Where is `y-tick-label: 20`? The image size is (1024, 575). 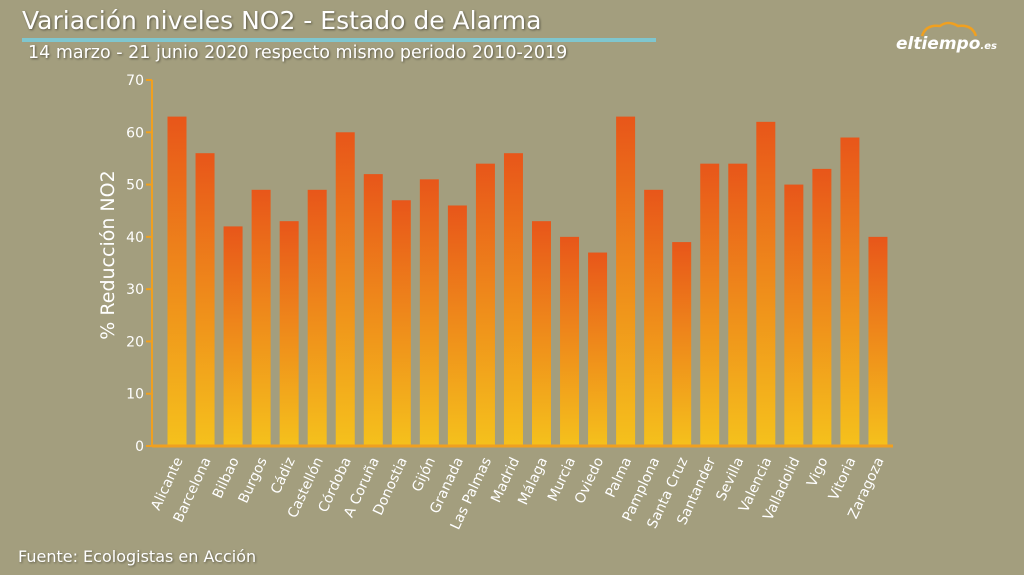
y-tick-label: 20 is located at coordinates (135, 342).